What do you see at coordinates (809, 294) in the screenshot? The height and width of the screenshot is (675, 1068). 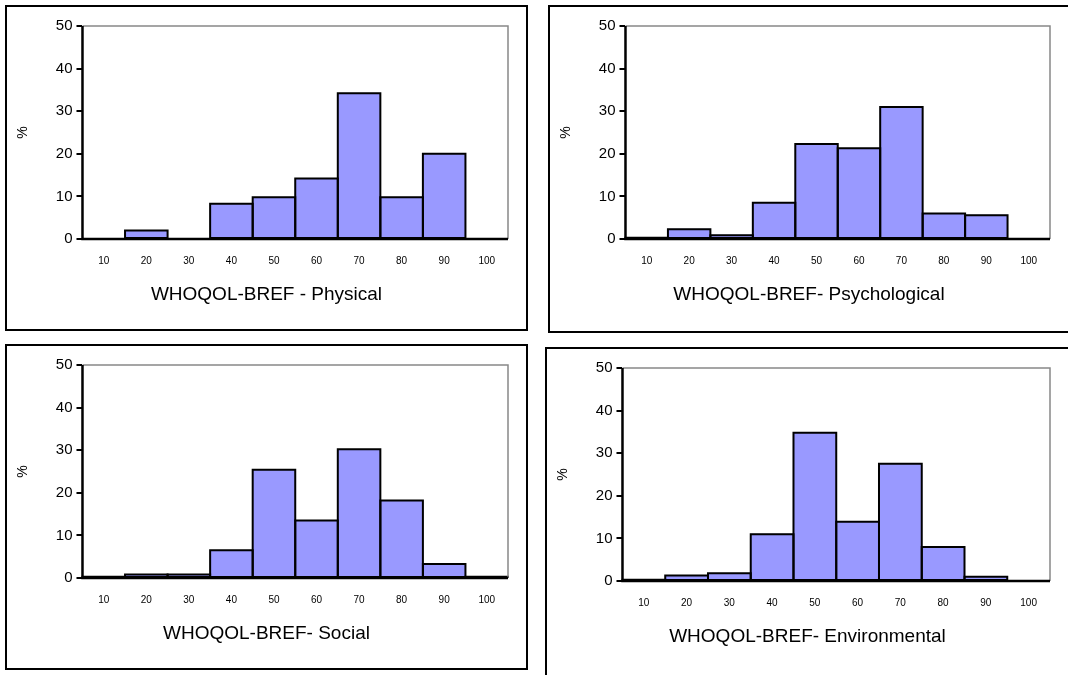 I see `x-axis-title: WHOQOL-BREF- Psychological` at bounding box center [809, 294].